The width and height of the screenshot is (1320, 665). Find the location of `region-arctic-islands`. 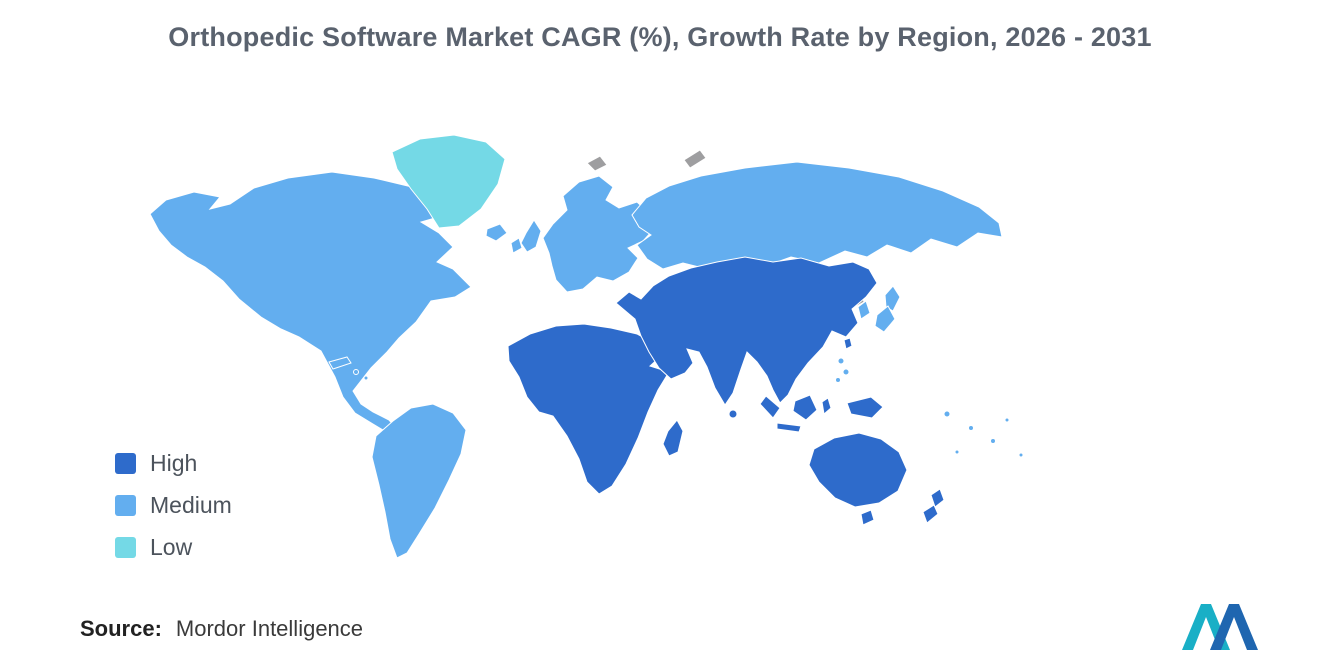

region-arctic-islands is located at coordinates (695, 159).